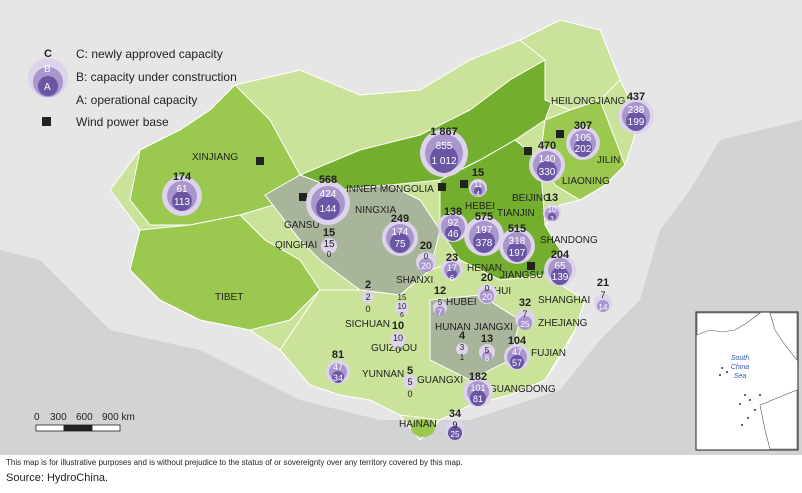 The image size is (802, 493). What do you see at coordinates (182, 177) in the screenshot?
I see `value-c: 174` at bounding box center [182, 177].